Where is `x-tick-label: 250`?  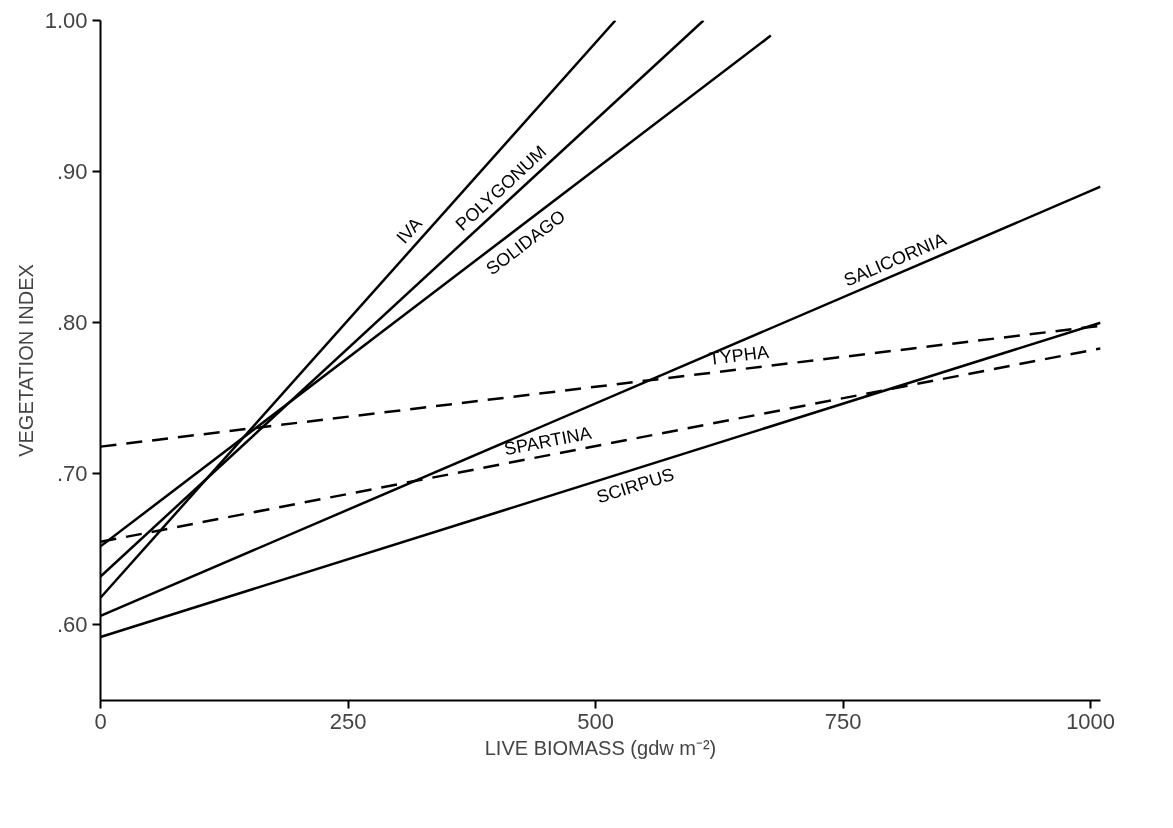 x-tick-label: 250 is located at coordinates (348, 721).